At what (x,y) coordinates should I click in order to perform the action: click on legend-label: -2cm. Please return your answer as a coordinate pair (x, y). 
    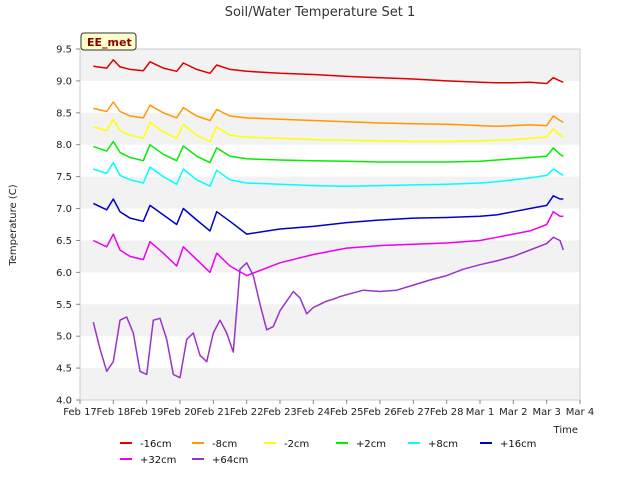
    Looking at the image, I should click on (296, 444).